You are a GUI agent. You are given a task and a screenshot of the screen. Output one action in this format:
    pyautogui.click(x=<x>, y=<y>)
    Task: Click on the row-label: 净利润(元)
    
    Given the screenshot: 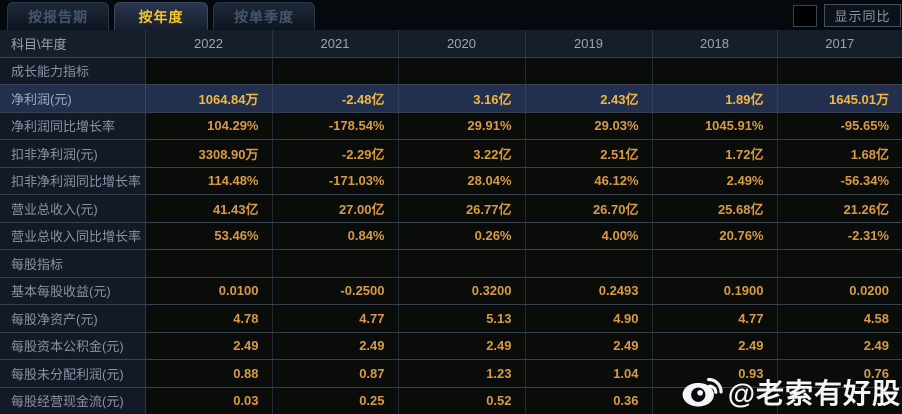 What is the action you would take?
    pyautogui.click(x=73, y=98)
    